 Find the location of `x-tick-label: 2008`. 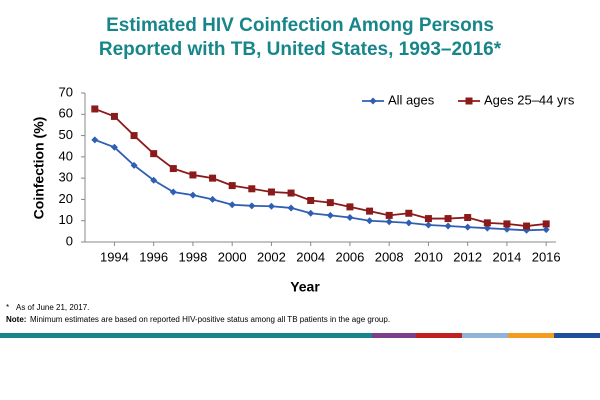

x-tick-label: 2008 is located at coordinates (389, 256).